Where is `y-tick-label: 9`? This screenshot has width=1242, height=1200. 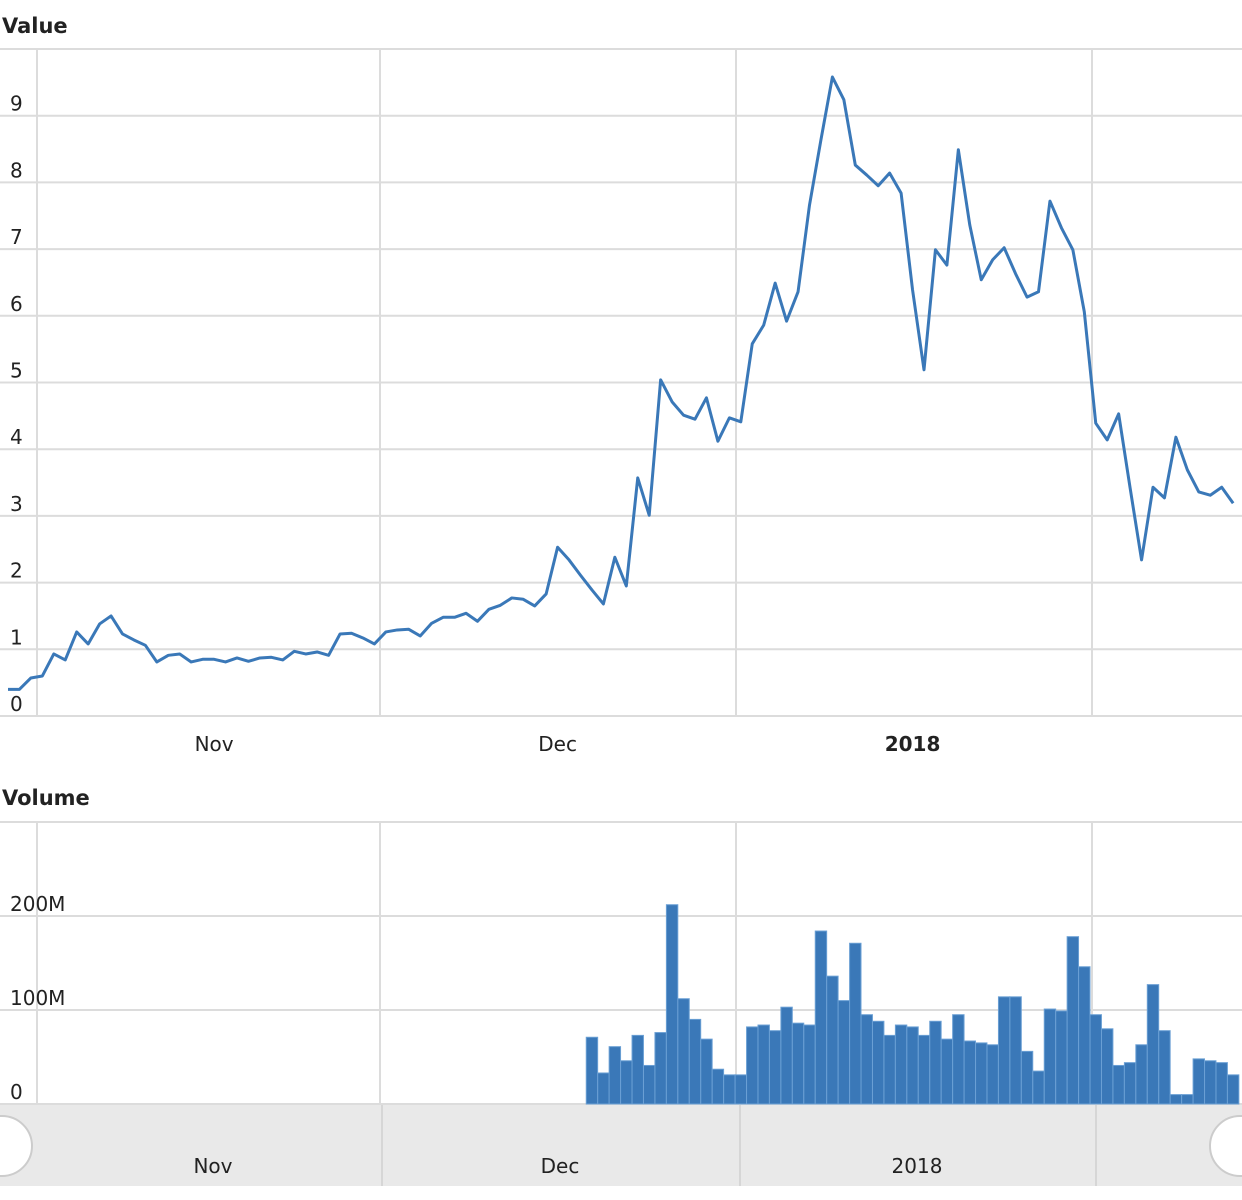
y-tick-label: 9 is located at coordinates (16, 104).